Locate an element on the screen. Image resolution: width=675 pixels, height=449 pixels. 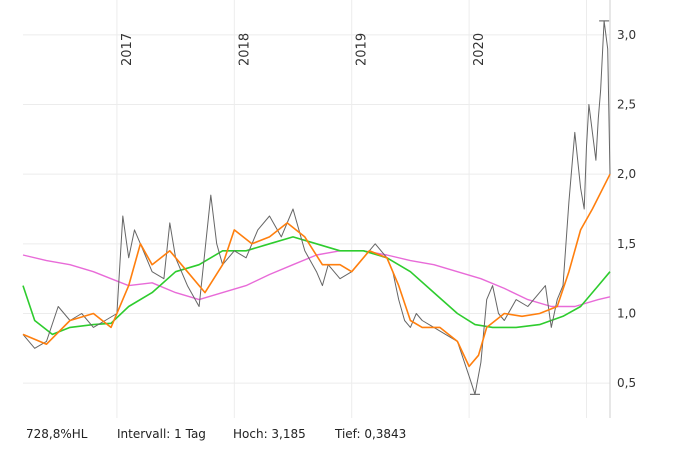
y-tick-label: 1,5 is located at coordinates (626, 244).